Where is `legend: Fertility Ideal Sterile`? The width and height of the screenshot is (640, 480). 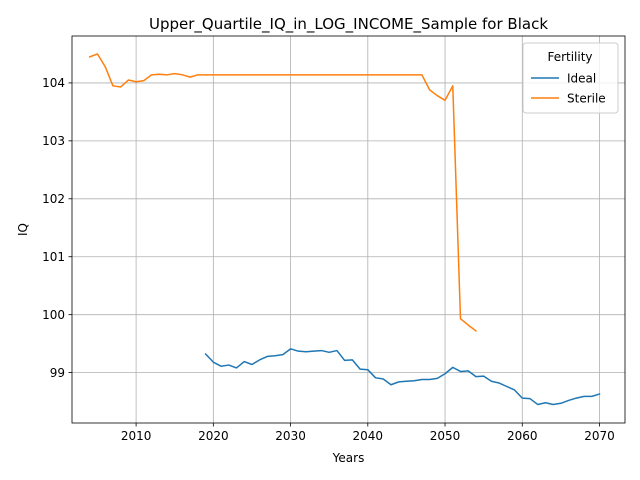 legend: Fertility Ideal Sterile is located at coordinates (570, 78).